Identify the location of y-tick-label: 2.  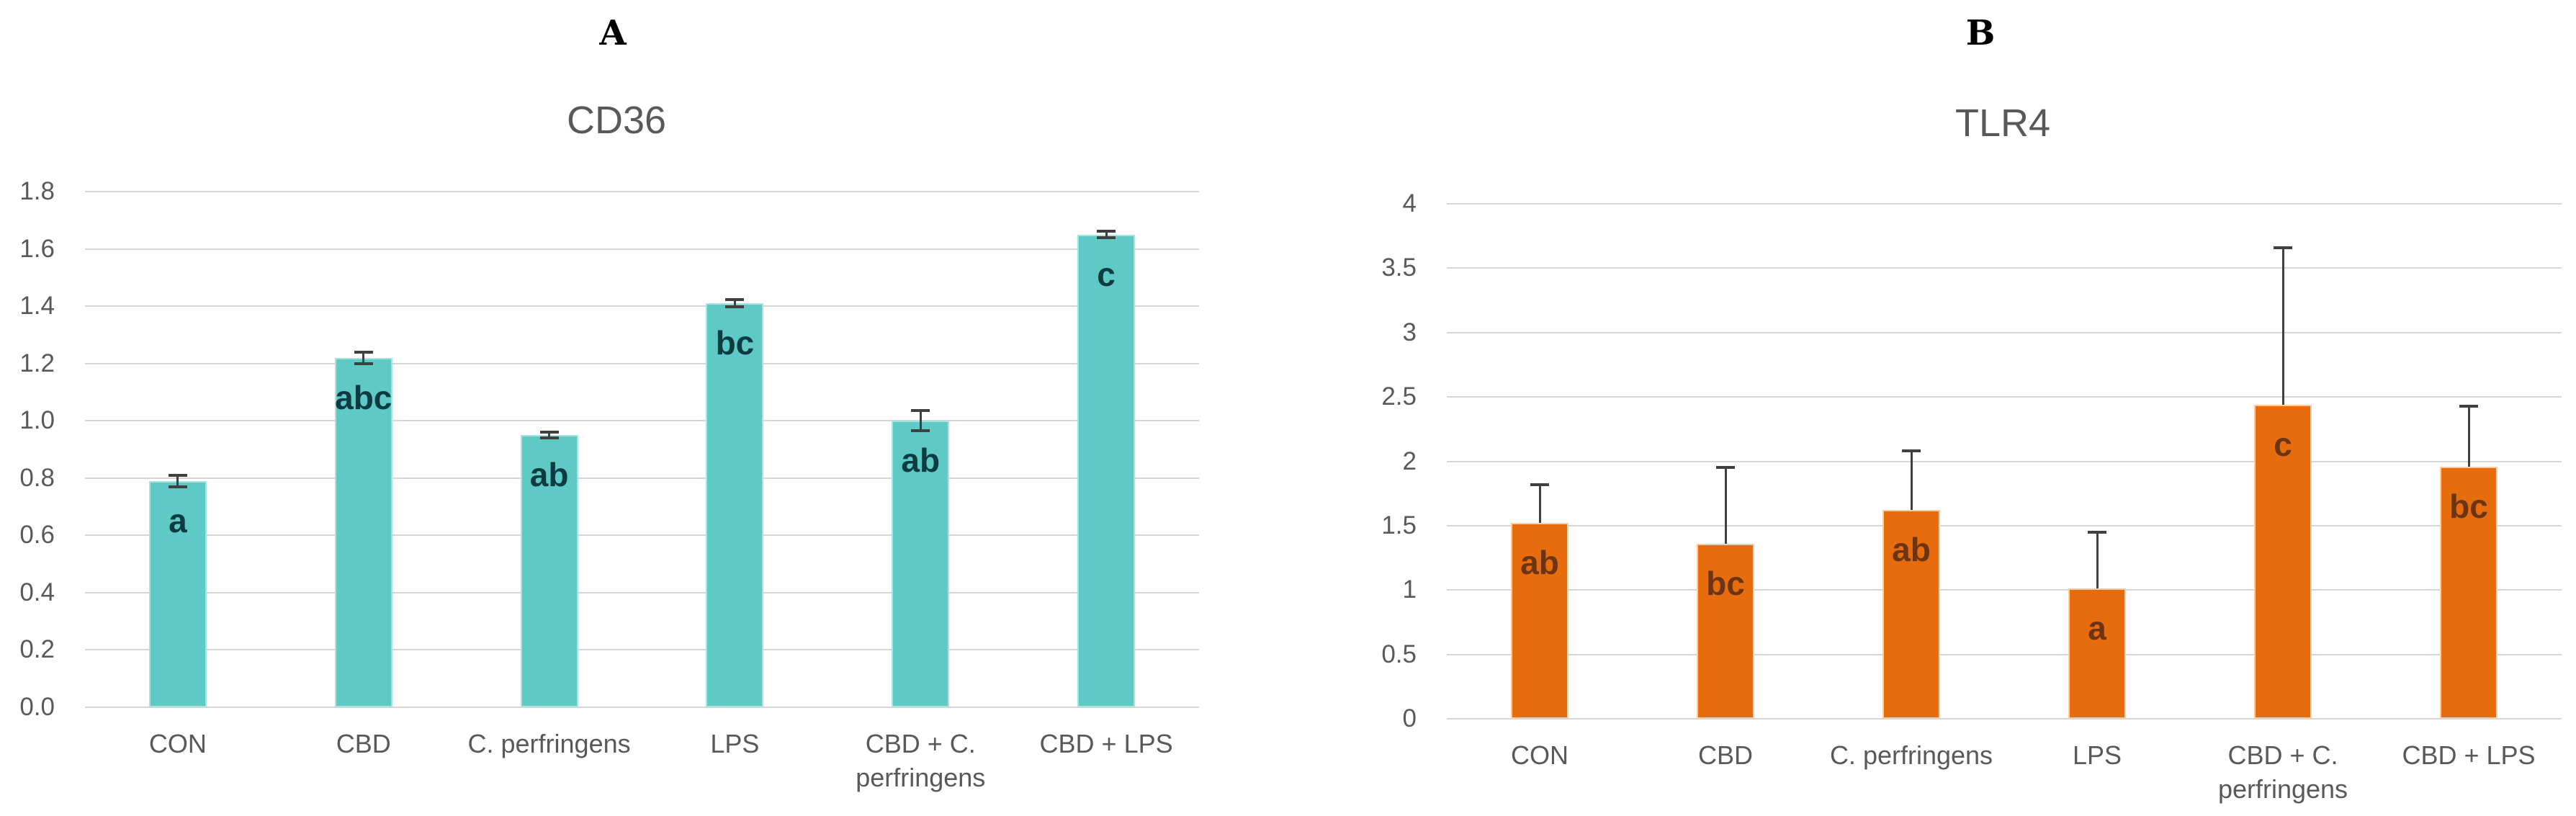
(1409, 461).